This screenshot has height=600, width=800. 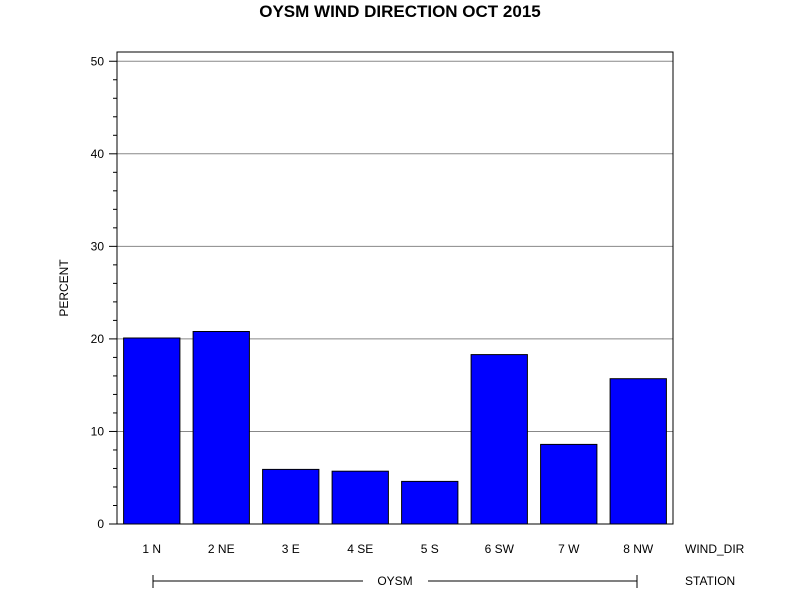 What do you see at coordinates (98, 154) in the screenshot?
I see `y-tick-label: 40` at bounding box center [98, 154].